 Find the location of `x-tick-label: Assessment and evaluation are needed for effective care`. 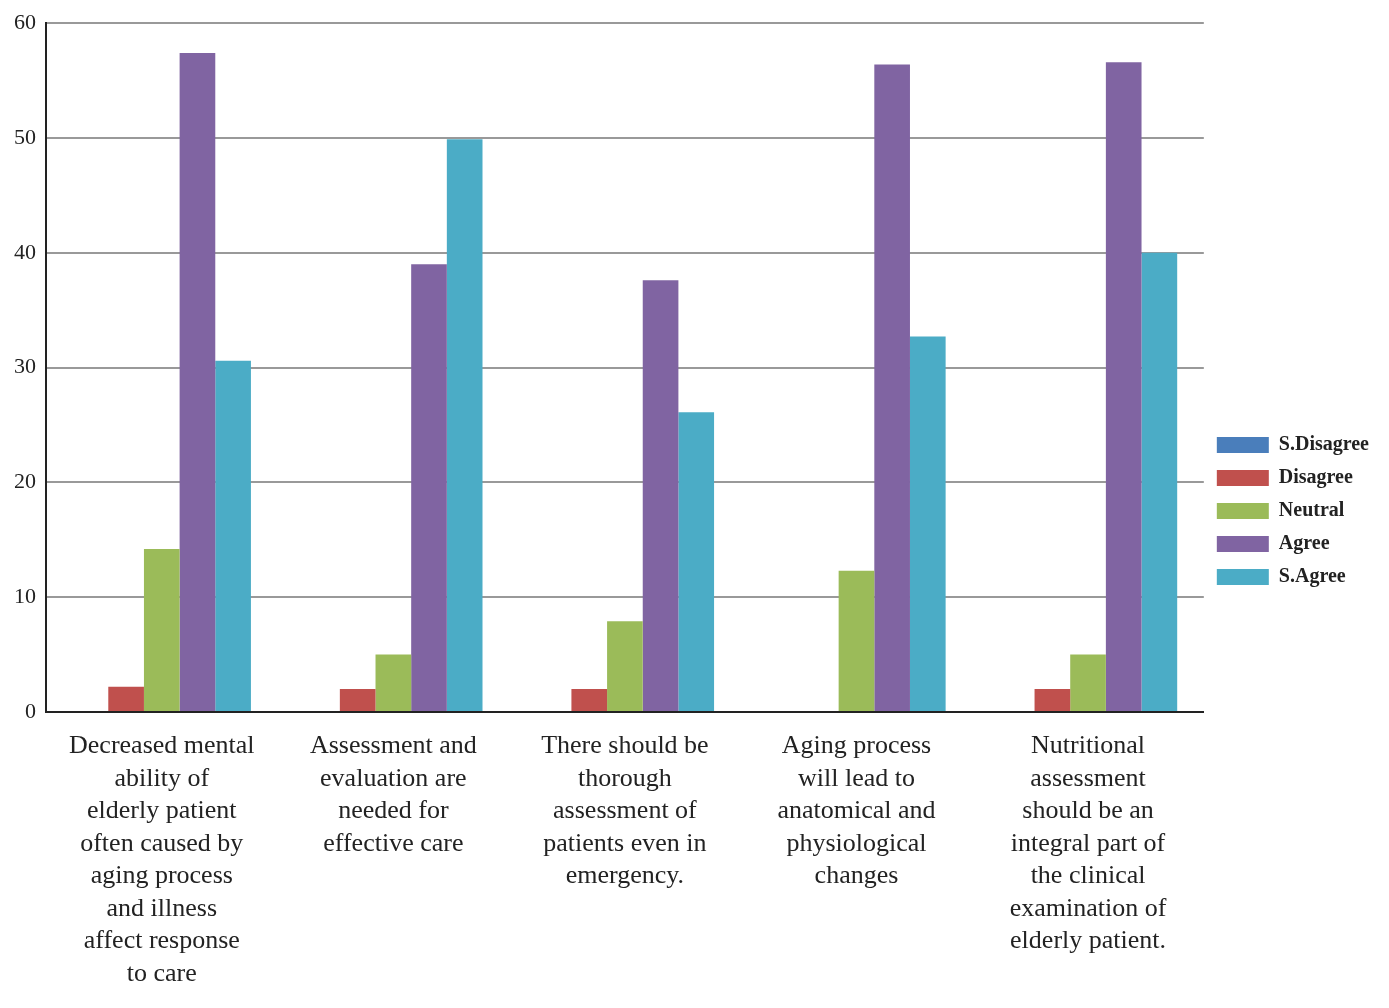

x-tick-label: Assessment and evaluation are needed for effective care is located at coordinates (393, 793).